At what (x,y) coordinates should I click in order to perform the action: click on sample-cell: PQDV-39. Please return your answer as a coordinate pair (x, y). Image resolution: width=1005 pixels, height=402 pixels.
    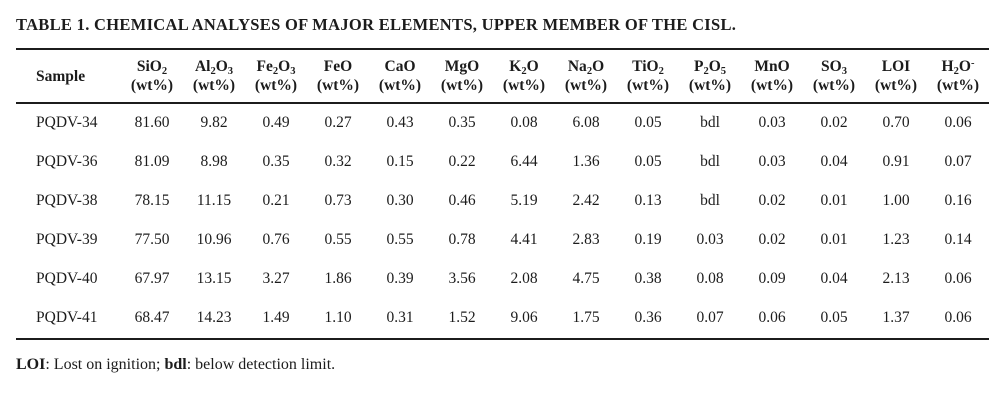
    Looking at the image, I should click on (67, 240).